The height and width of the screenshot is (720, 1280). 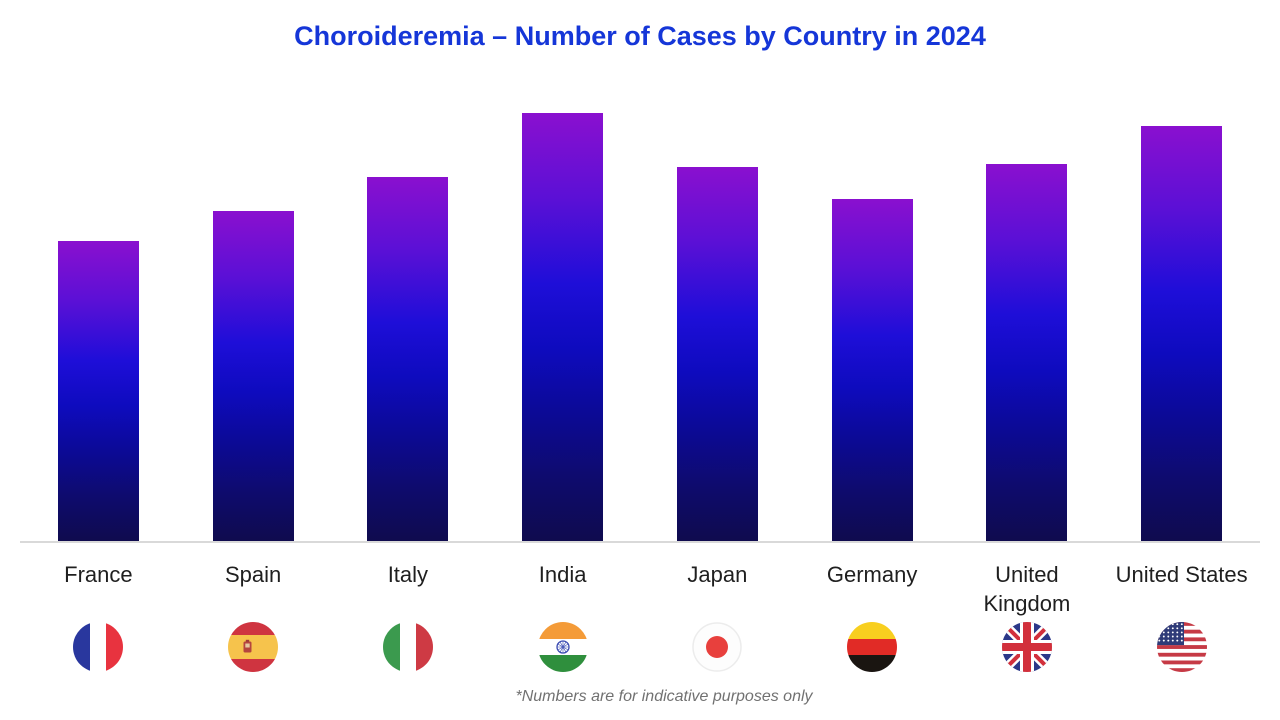 What do you see at coordinates (253, 376) in the screenshot?
I see `bar-spain` at bounding box center [253, 376].